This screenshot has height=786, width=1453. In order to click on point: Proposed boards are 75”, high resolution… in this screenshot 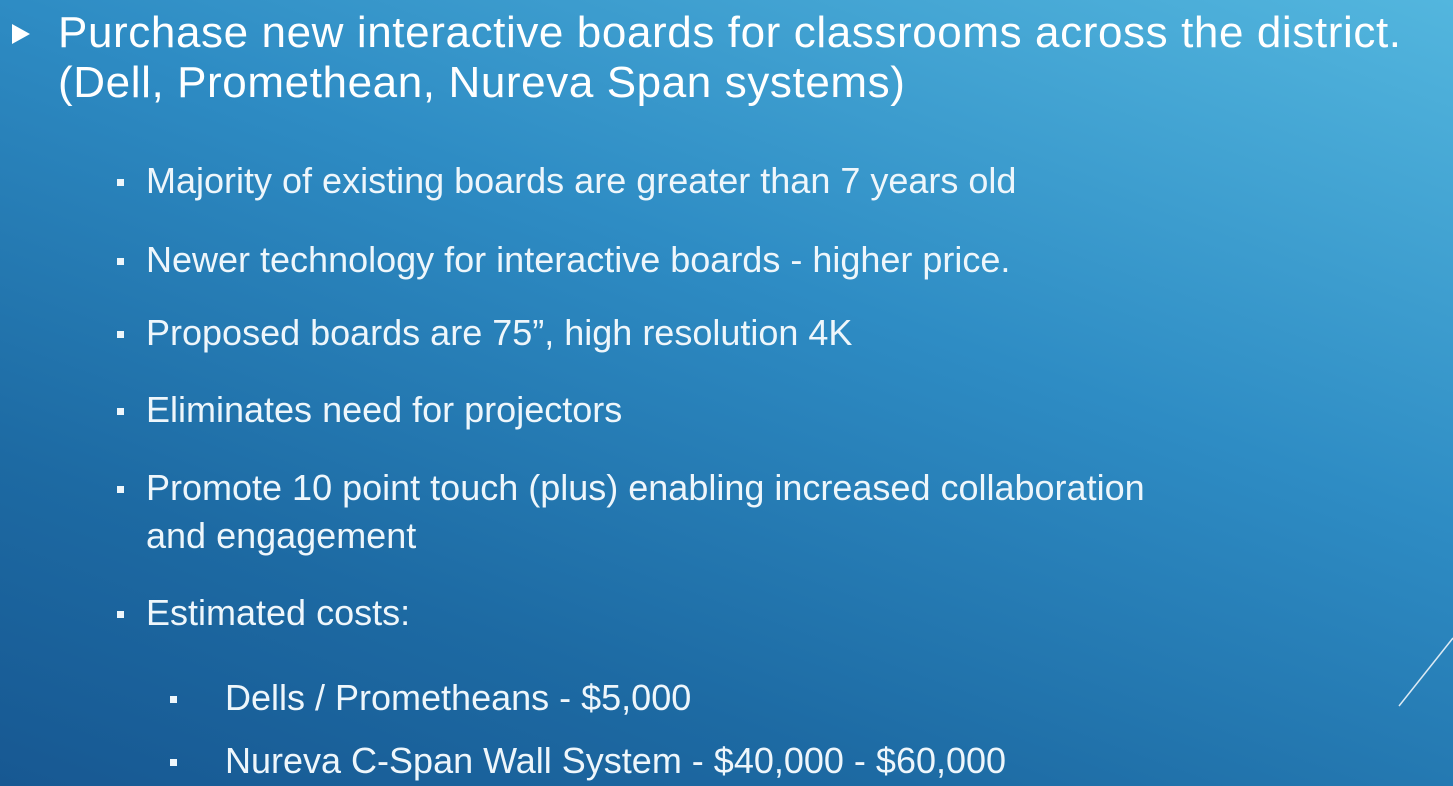, I will do `click(499, 332)`.